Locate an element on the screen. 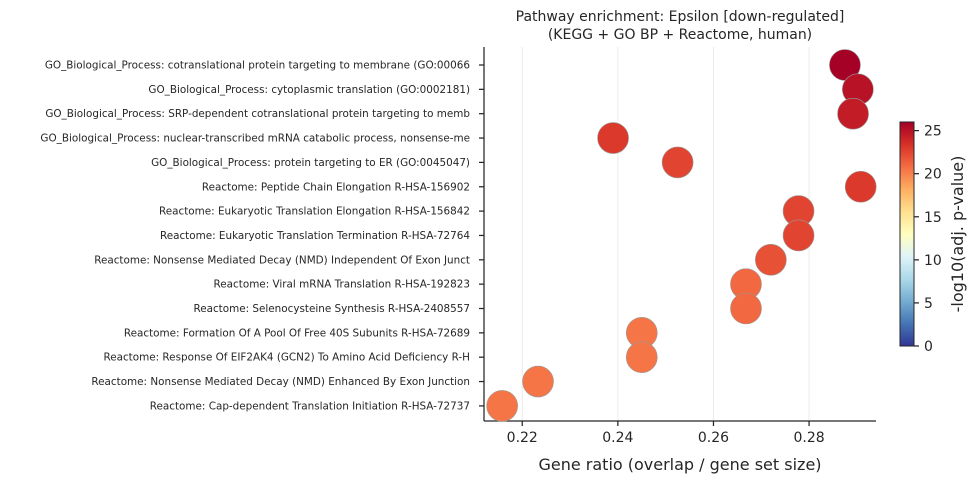  colorbar-gradient is located at coordinates (907, 234).